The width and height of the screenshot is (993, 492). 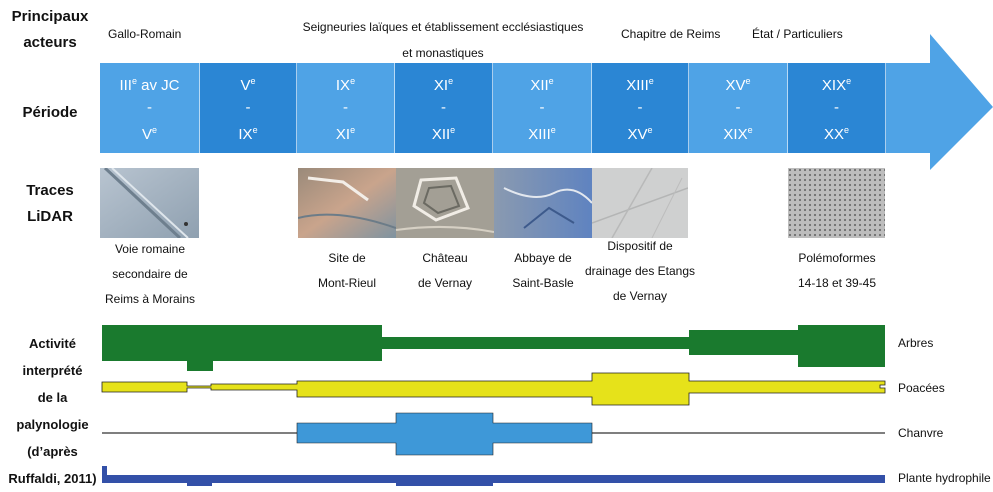 What do you see at coordinates (836, 85) in the screenshot?
I see `period-start: XIXe` at bounding box center [836, 85].